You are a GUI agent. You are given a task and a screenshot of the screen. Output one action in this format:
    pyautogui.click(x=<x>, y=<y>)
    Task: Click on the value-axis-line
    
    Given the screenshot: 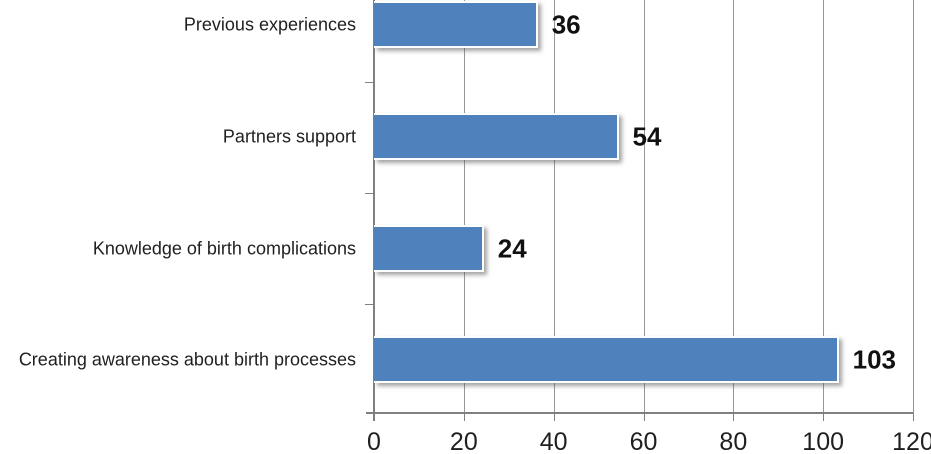 What is the action you would take?
    pyautogui.click(x=639, y=413)
    